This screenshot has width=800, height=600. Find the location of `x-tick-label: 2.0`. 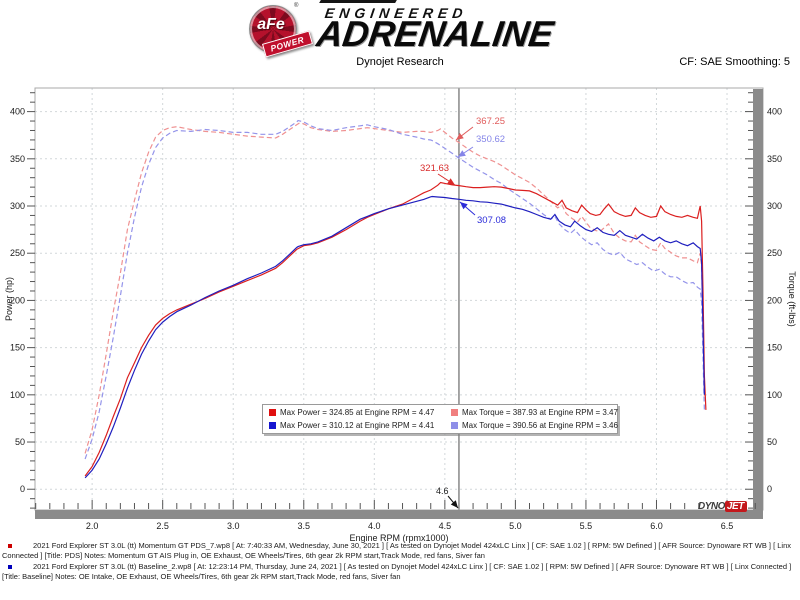

x-tick-label: 2.0 is located at coordinates (92, 526).